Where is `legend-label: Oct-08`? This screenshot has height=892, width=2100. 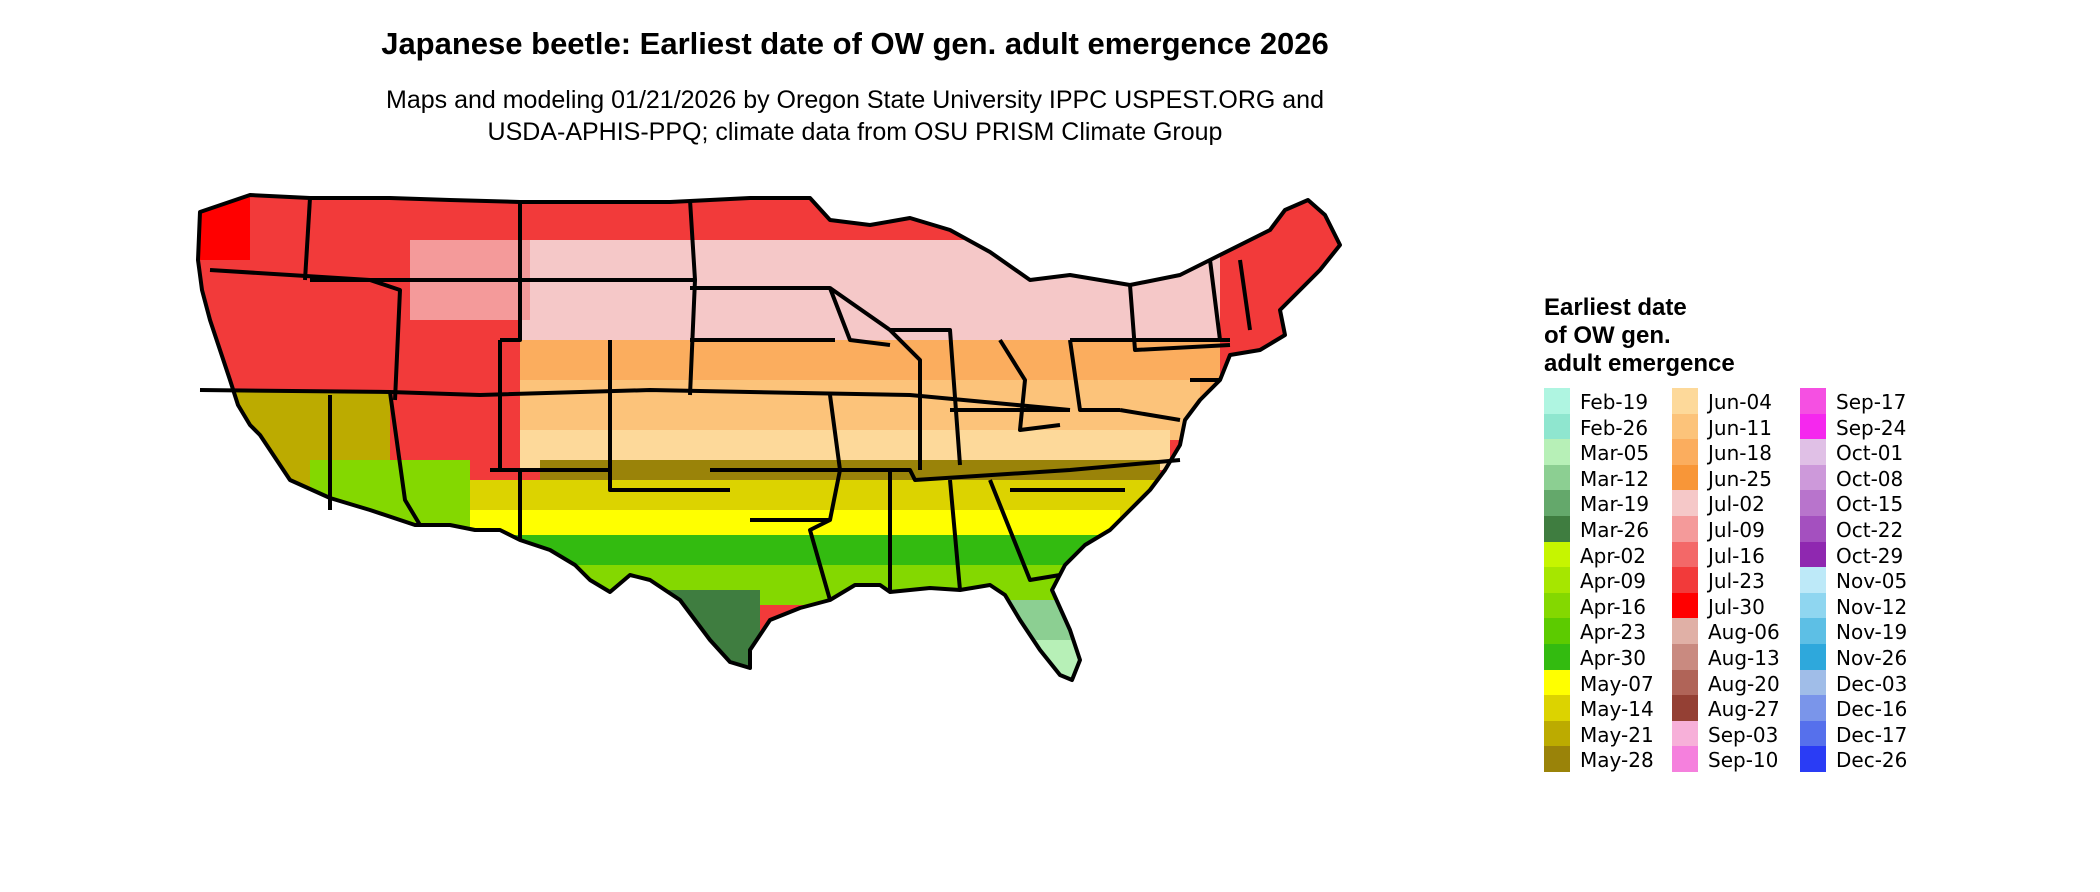
legend-label: Oct-08 is located at coordinates (1870, 478).